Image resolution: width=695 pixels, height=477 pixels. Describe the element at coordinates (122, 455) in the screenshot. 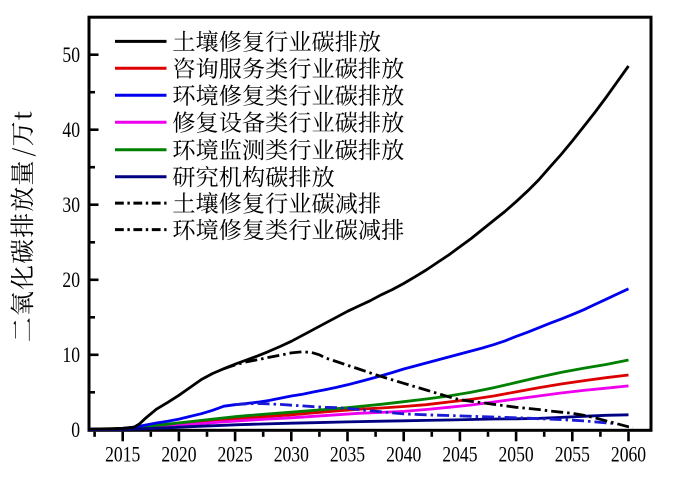

I see `svg-text: 2015` at that location.